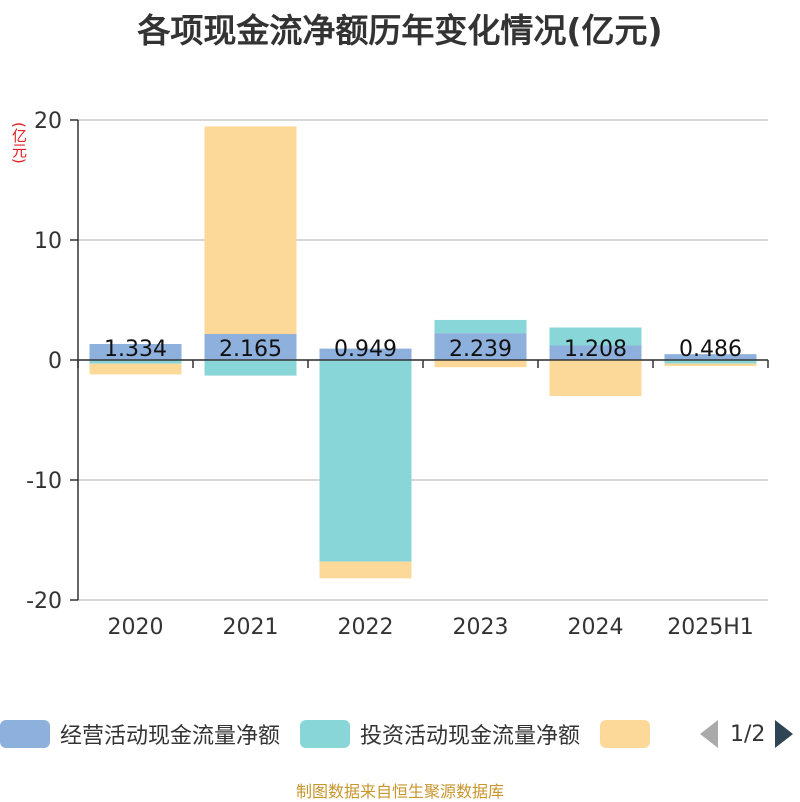  What do you see at coordinates (365, 461) in the screenshot?
I see `bar-series2-2022` at bounding box center [365, 461].